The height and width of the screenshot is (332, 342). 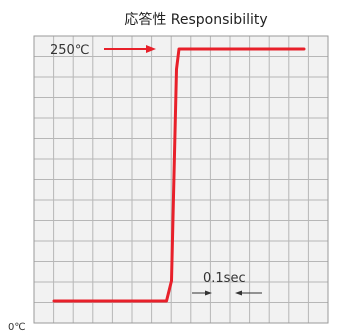 What do you see at coordinates (69, 50) in the screenshot?
I see `label-250c: 250℃` at bounding box center [69, 50].